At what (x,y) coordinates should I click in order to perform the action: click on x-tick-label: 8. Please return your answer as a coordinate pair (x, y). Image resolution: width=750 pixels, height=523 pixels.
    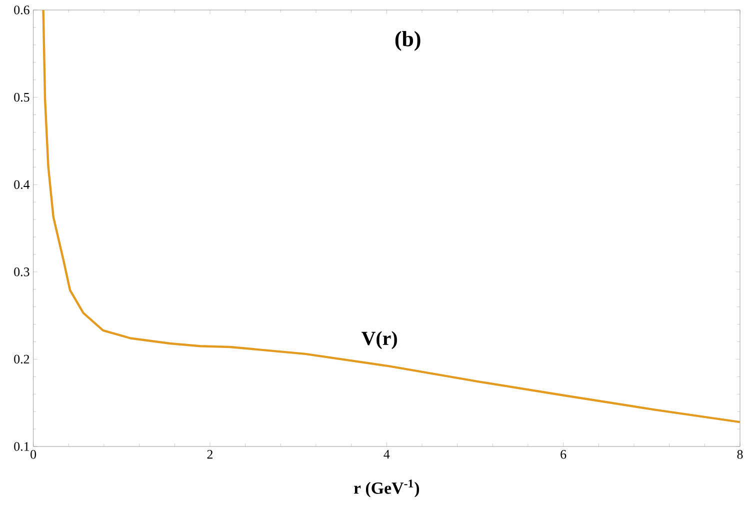
    Looking at the image, I should click on (740, 454).